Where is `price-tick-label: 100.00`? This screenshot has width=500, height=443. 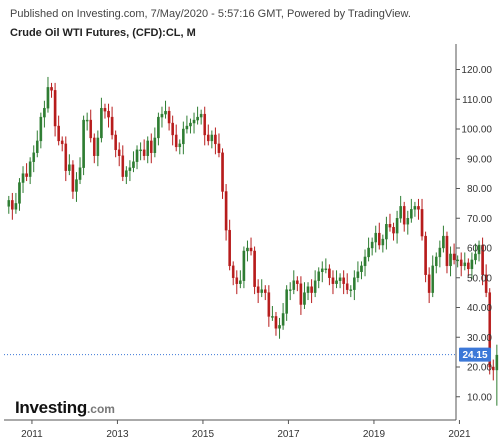
price-tick-label: 100.00 is located at coordinates (476, 130).